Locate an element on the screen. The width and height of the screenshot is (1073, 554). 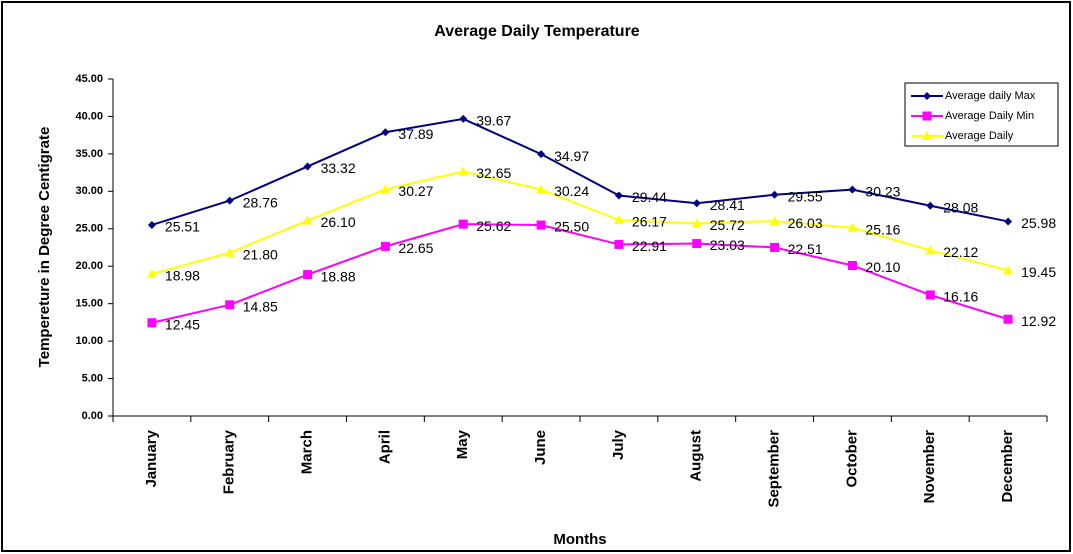
data-label: 37.89 is located at coordinates (415, 134).